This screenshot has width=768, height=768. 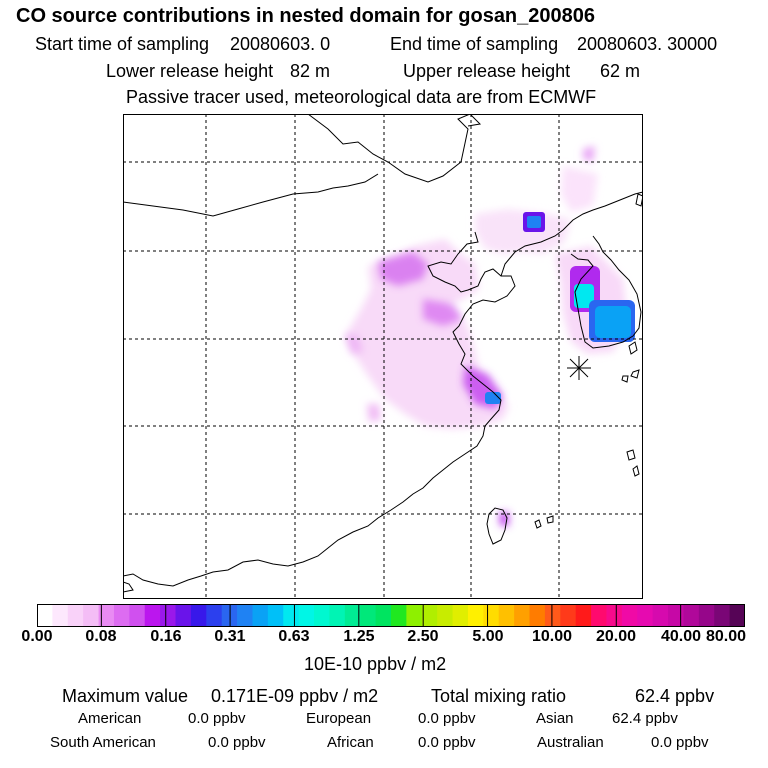 What do you see at coordinates (616, 636) in the screenshot?
I see `colorbar-label: 20.00` at bounding box center [616, 636].